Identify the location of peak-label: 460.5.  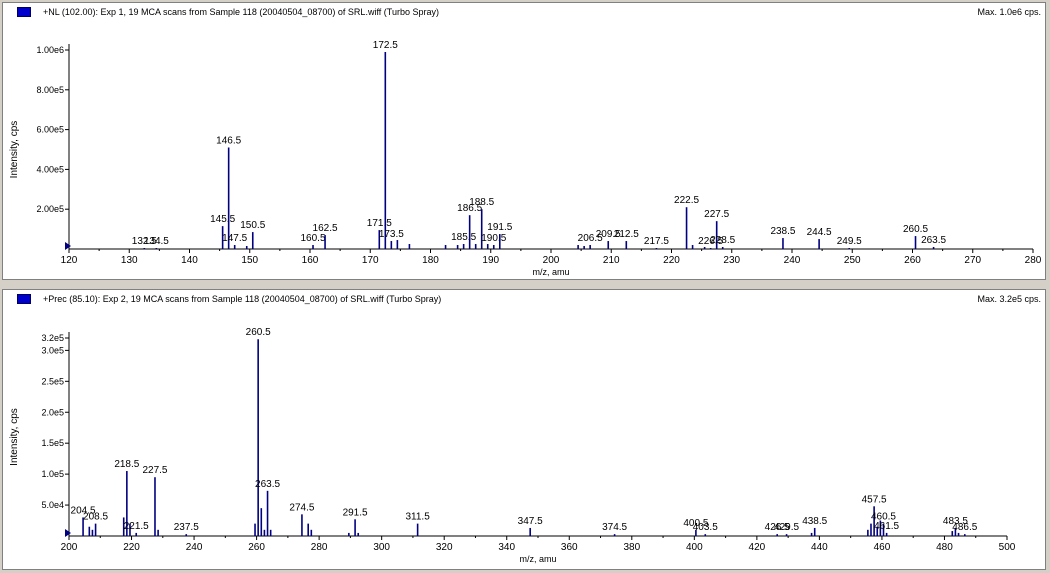
(883, 517).